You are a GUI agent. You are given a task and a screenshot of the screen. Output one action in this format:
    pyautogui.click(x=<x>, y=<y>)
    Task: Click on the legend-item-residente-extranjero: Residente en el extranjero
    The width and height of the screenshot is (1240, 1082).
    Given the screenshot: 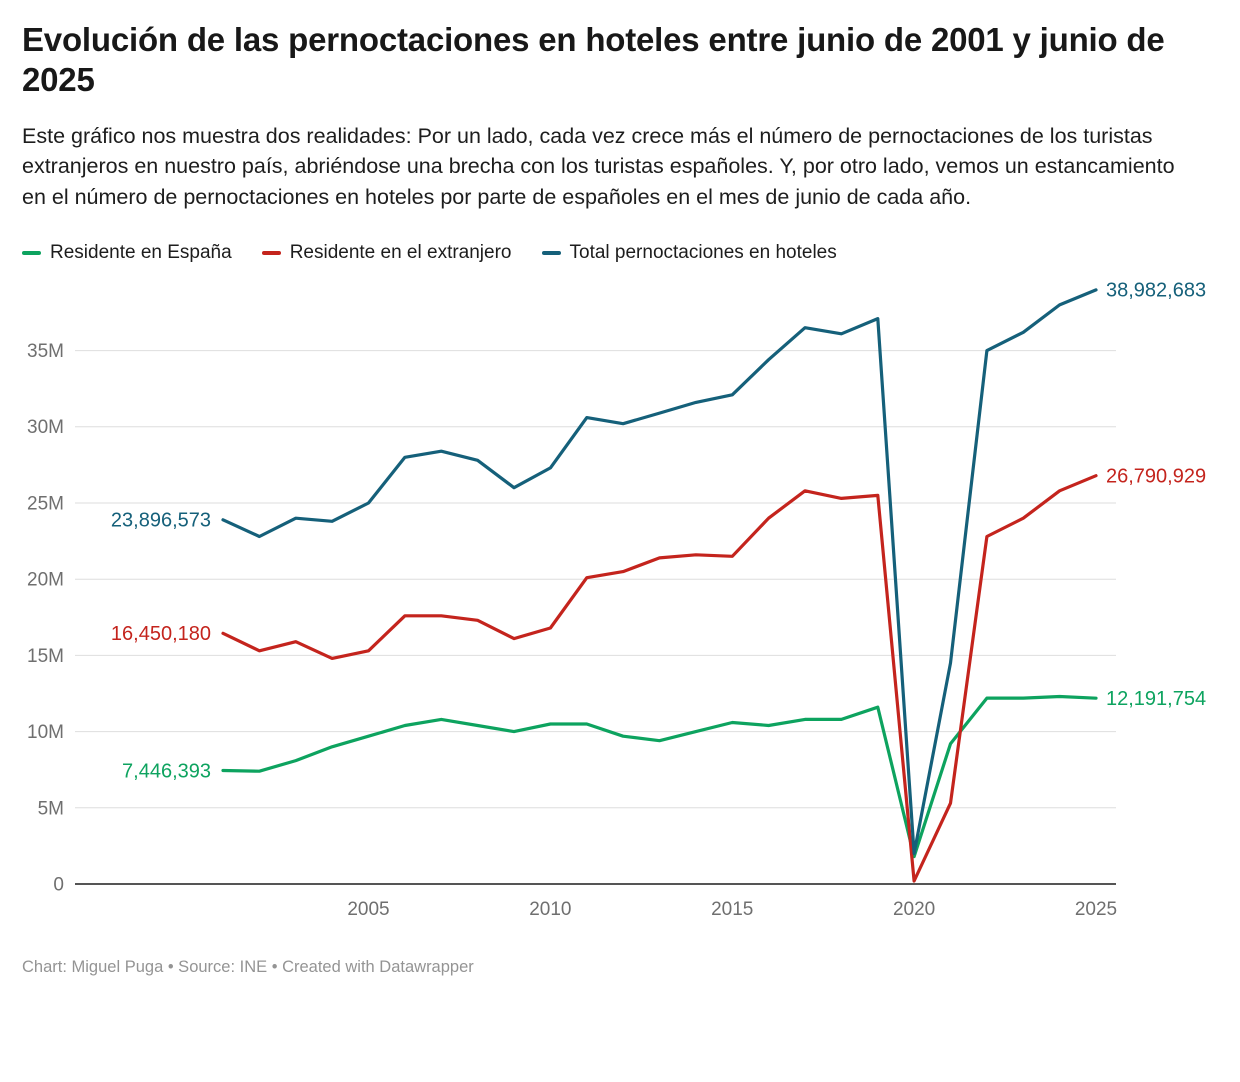 What is the action you would take?
    pyautogui.click(x=386, y=253)
    